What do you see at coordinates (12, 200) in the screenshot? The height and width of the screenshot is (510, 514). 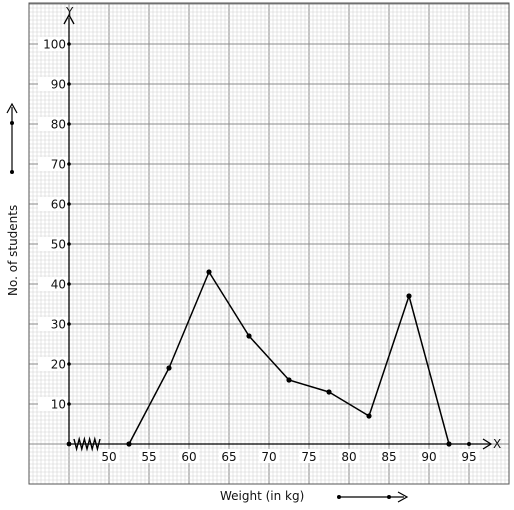 I see `y-axis-title-group: No. of students` at bounding box center [12, 200].